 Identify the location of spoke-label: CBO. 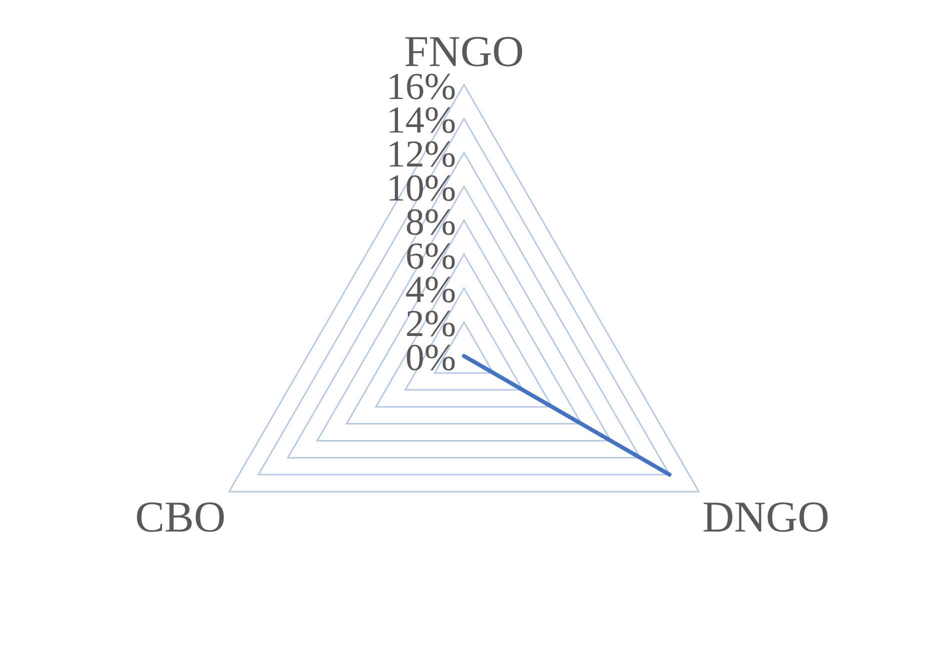
(180, 517).